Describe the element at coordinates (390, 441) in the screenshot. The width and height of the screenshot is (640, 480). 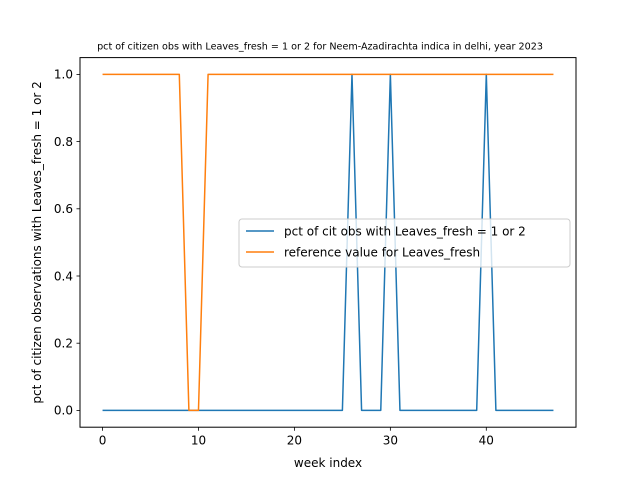
I see `x-tick-label: 30` at that location.